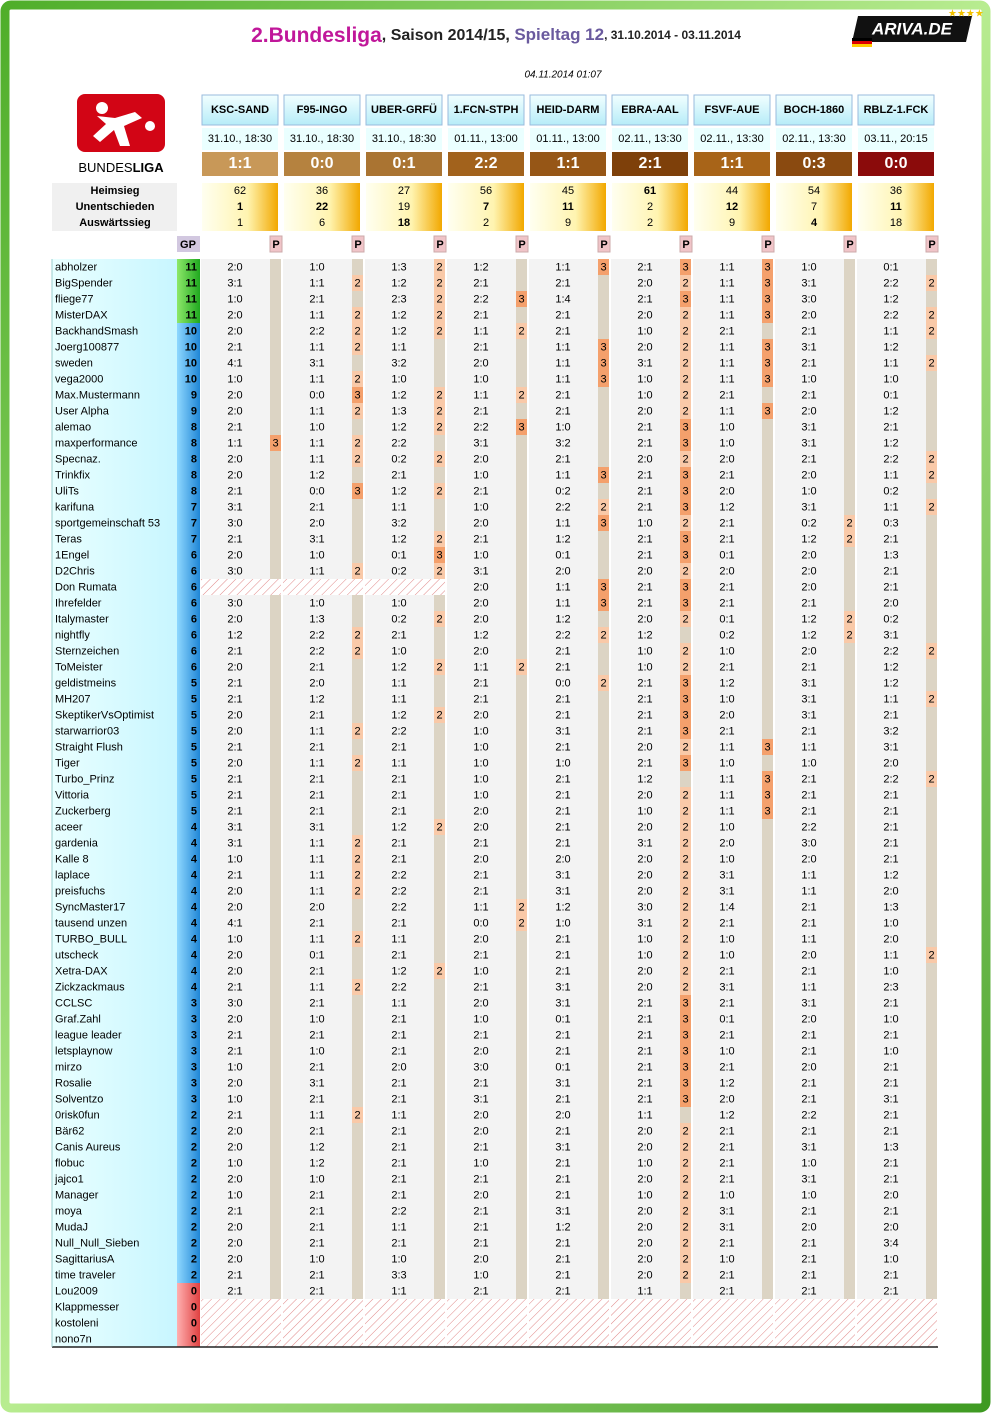 The height and width of the screenshot is (1418, 991). I want to click on player-name: Kalle 8, so click(72, 859).